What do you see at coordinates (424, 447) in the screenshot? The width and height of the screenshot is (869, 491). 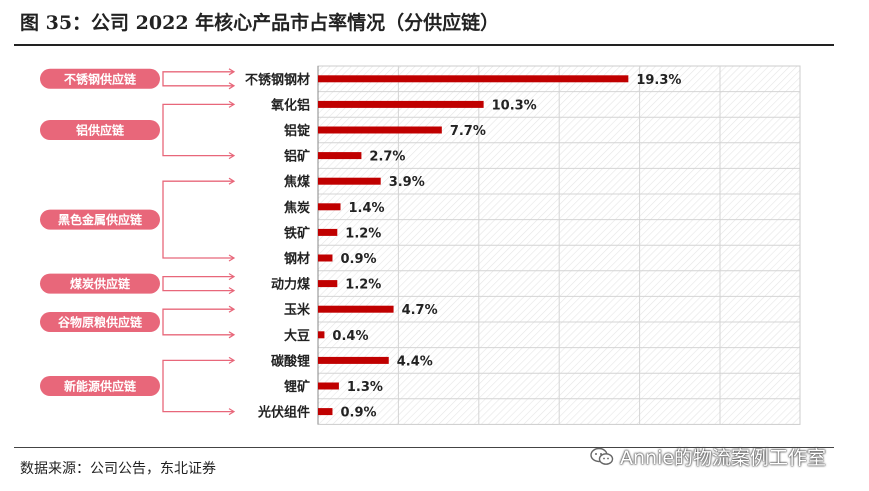 I see `footer-divider` at bounding box center [424, 447].